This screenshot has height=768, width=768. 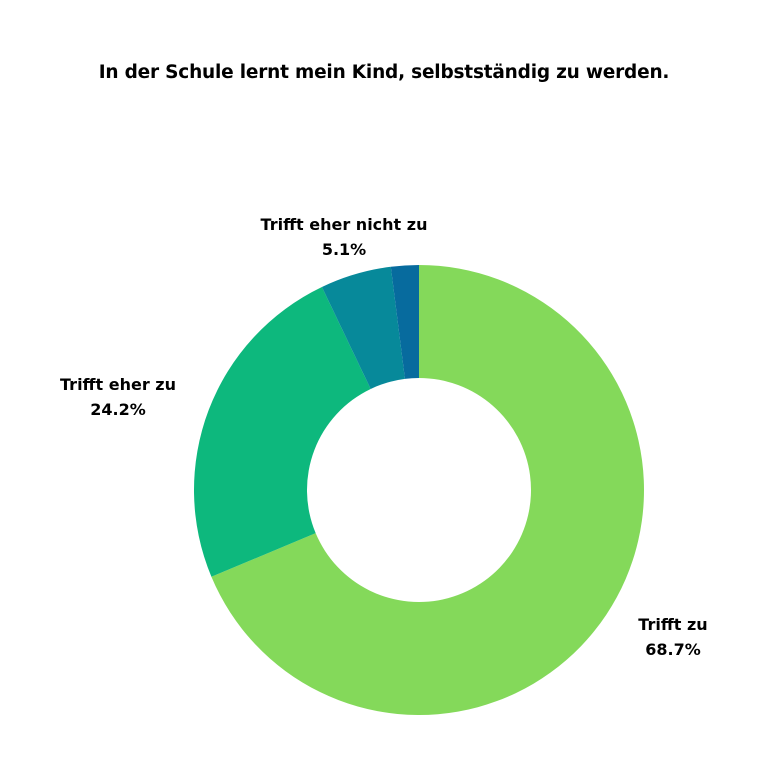 What do you see at coordinates (118, 397) in the screenshot?
I see `slice-label-trifft-eher-zu: Trifft eher zu 24.2%` at bounding box center [118, 397].